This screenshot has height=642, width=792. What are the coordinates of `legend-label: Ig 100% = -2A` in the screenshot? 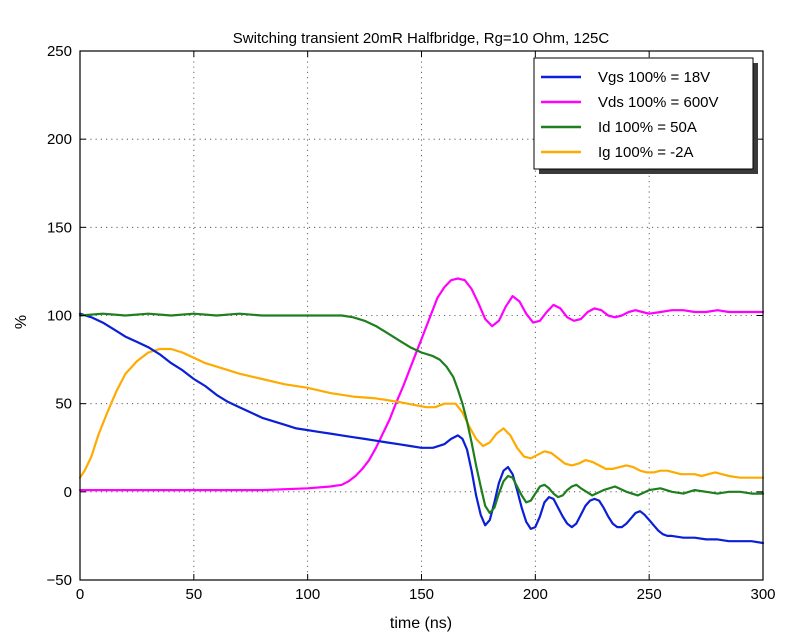 It's located at (645, 152).